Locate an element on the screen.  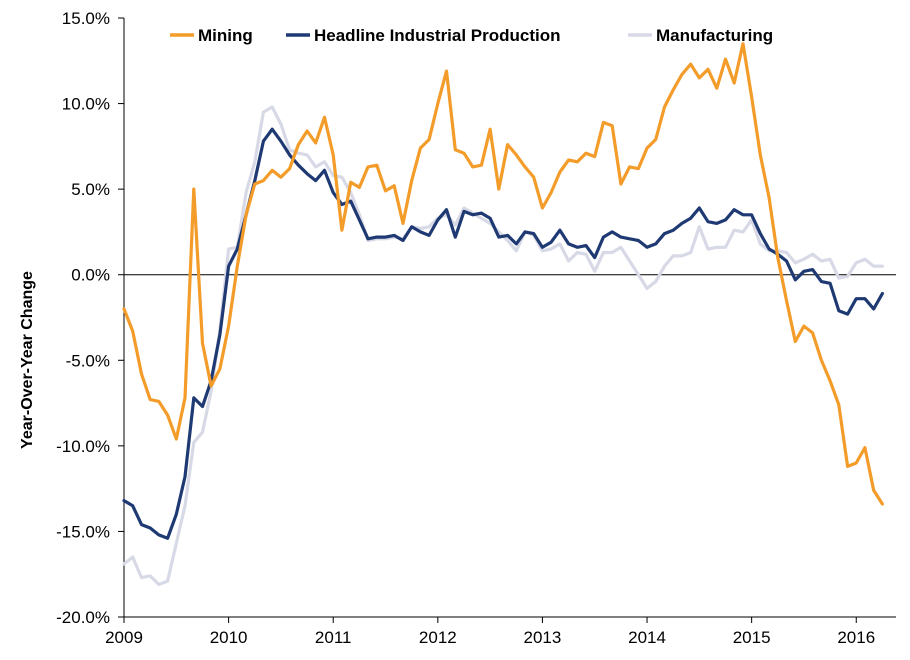
legend-label-mining: Mining is located at coordinates (225, 35).